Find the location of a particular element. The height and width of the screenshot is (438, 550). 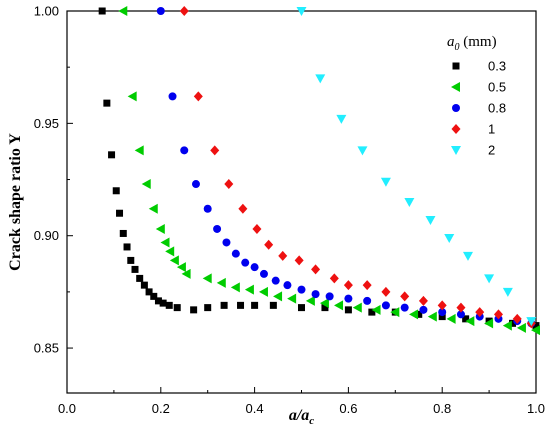

legend: a0 (mm) 0.3 0.5 0.8 1 2 is located at coordinates (476, 96).